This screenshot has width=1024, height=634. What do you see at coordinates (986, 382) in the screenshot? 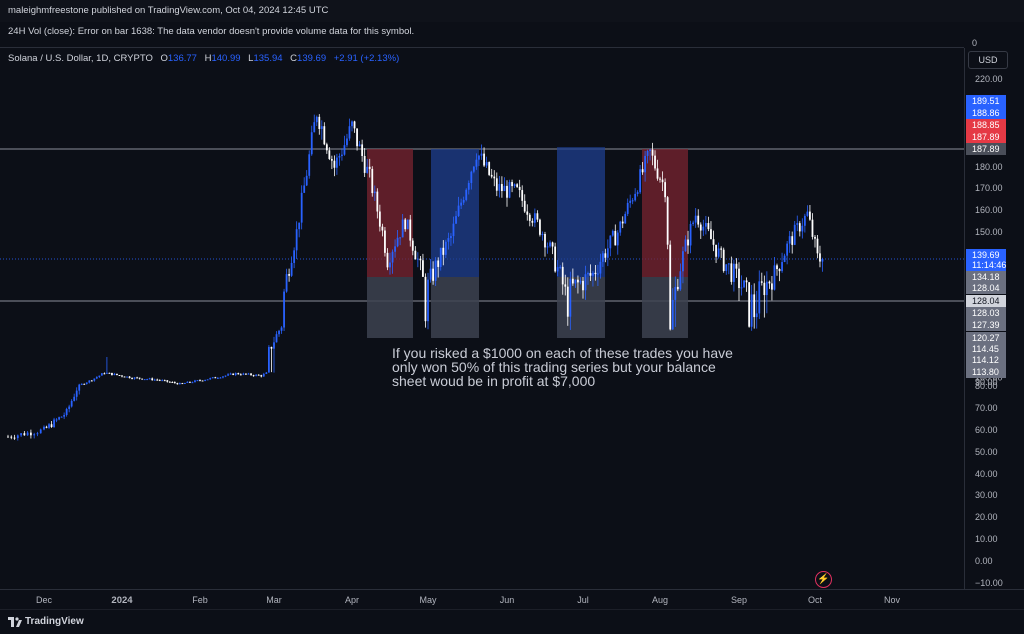
I see `price-axis-tick: 90.00` at bounding box center [986, 382].